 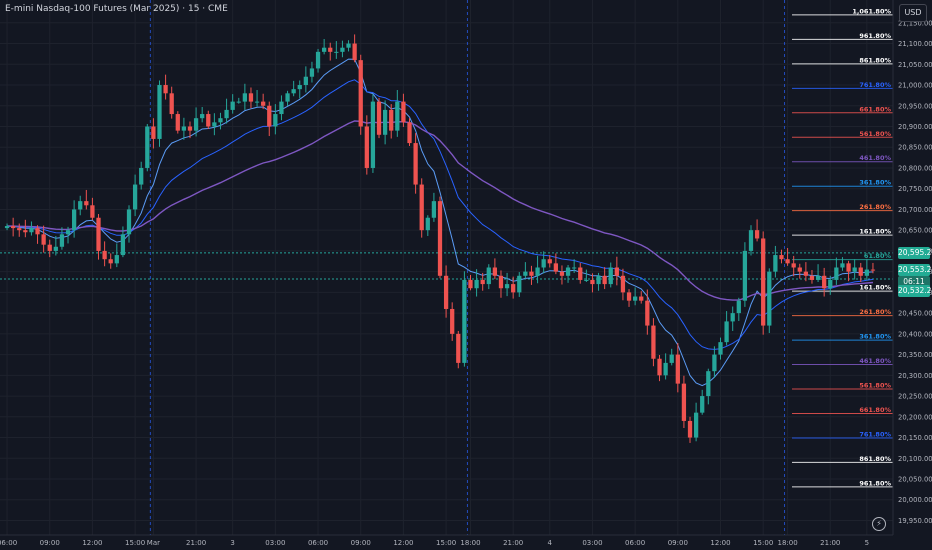 What do you see at coordinates (915, 417) in the screenshot?
I see `price-tick-label: 20,200.00` at bounding box center [915, 417].